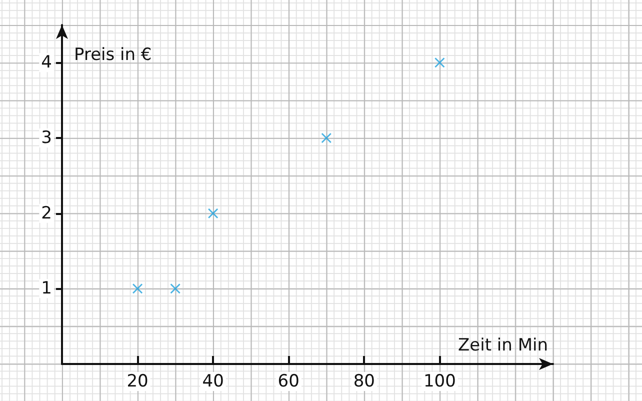 This screenshot has height=401, width=642. I want to click on x-tick-label: 100, so click(439, 382).